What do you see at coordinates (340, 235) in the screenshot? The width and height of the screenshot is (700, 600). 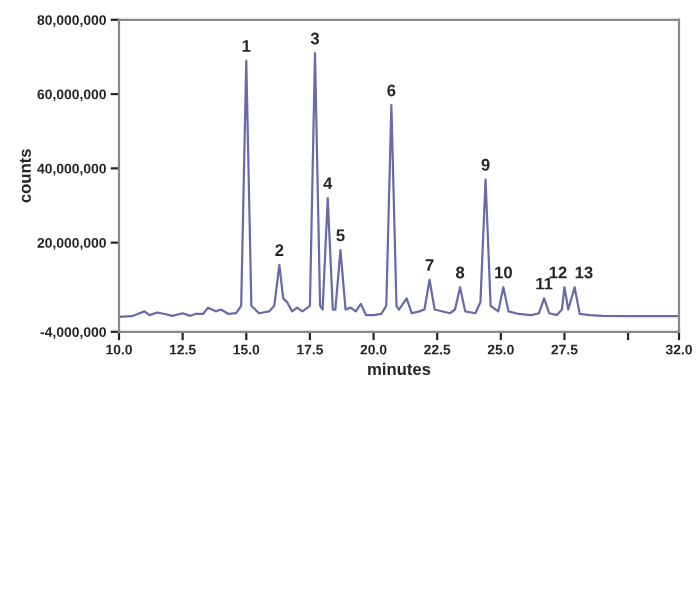 I see `annotation: 5` at bounding box center [340, 235].